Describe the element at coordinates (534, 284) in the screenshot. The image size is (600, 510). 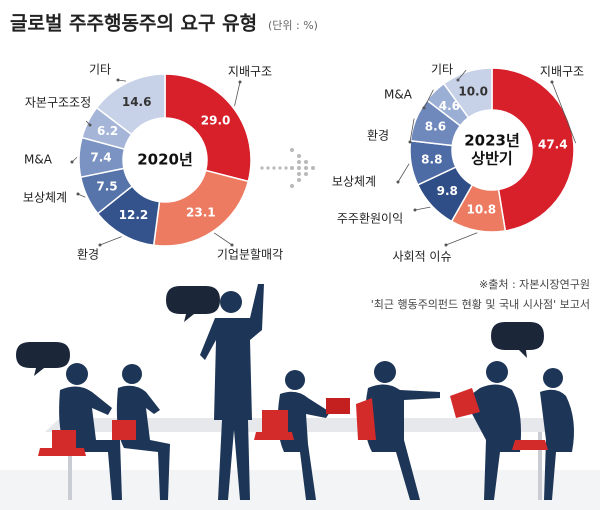
I see `source: ※출처 : 자본시장연구원` at that location.